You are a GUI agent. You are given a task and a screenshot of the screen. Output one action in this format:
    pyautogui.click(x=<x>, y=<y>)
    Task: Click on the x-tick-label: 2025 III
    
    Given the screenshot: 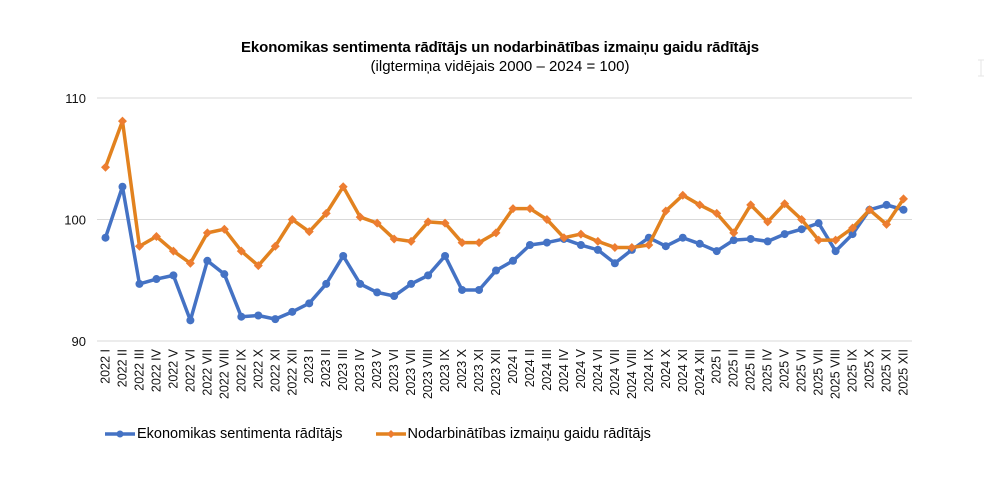 What is the action you would take?
    pyautogui.click(x=751, y=370)
    